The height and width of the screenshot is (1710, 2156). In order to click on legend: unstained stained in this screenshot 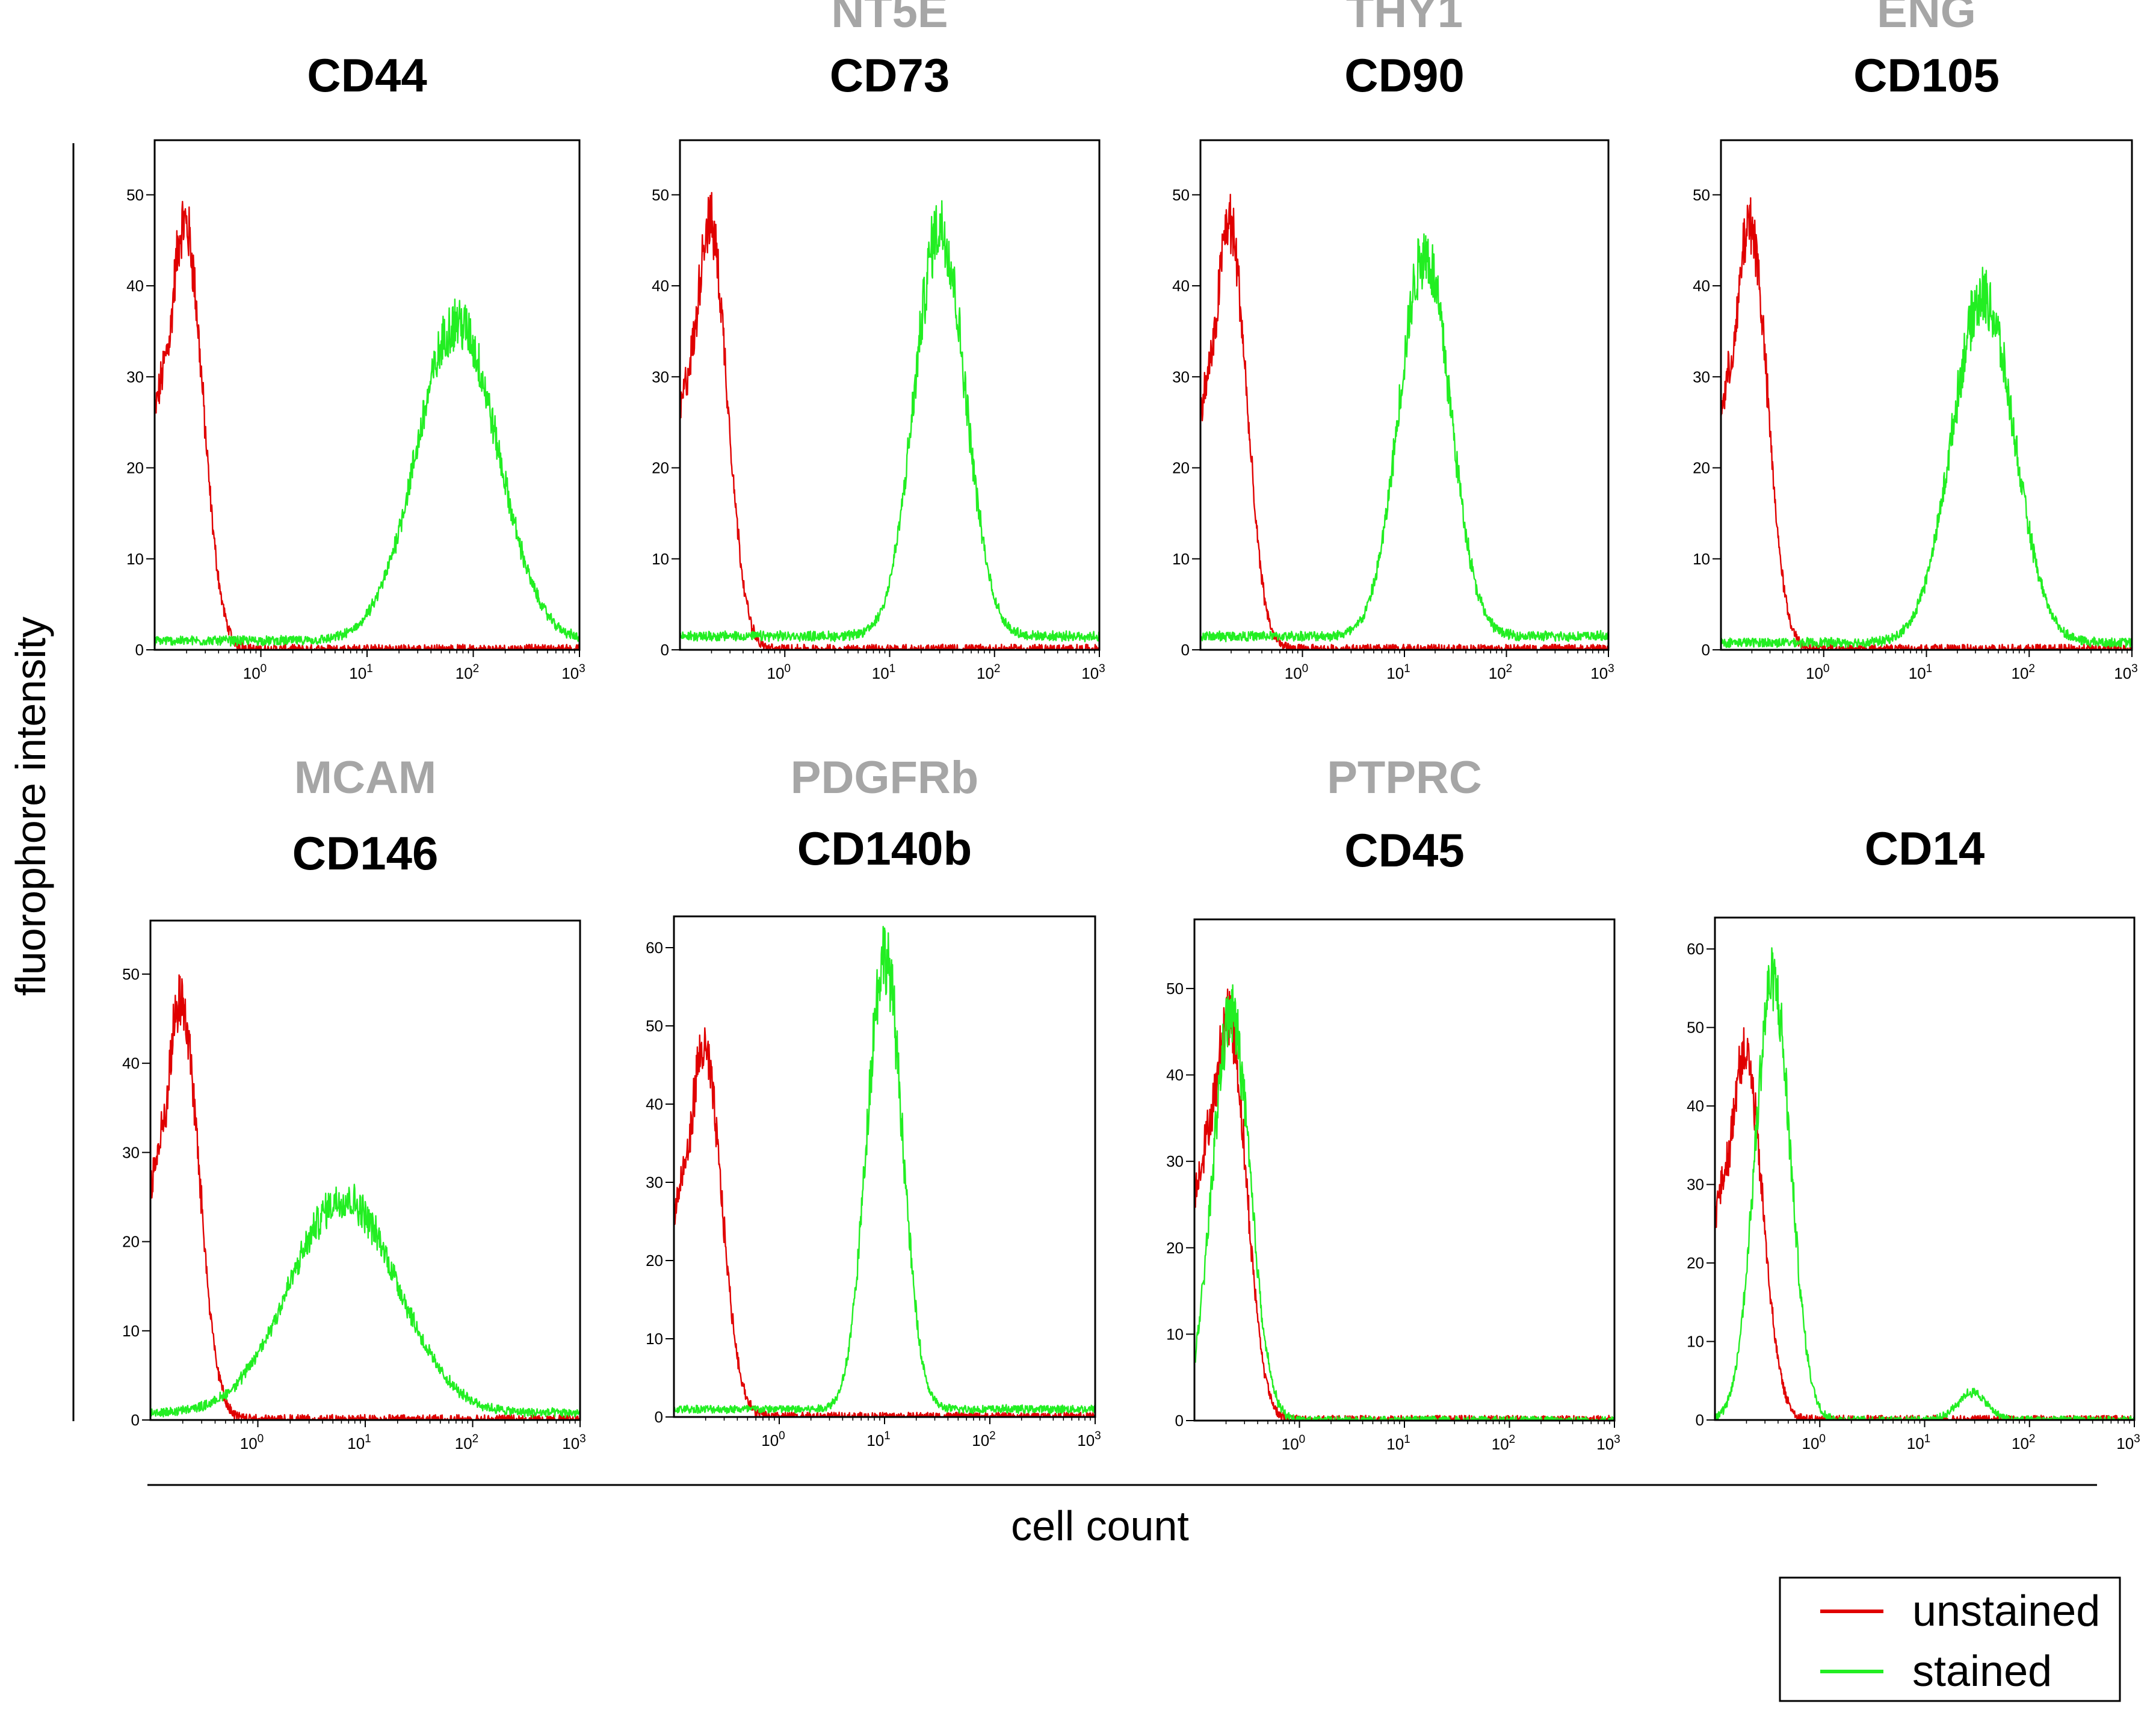, I will do `click(1950, 1639)`.